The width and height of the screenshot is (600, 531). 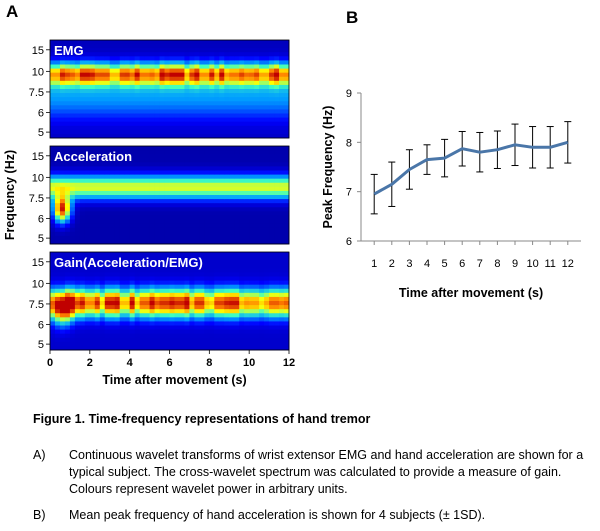 I want to click on y-tick-label: 6, so click(x=41, y=114).